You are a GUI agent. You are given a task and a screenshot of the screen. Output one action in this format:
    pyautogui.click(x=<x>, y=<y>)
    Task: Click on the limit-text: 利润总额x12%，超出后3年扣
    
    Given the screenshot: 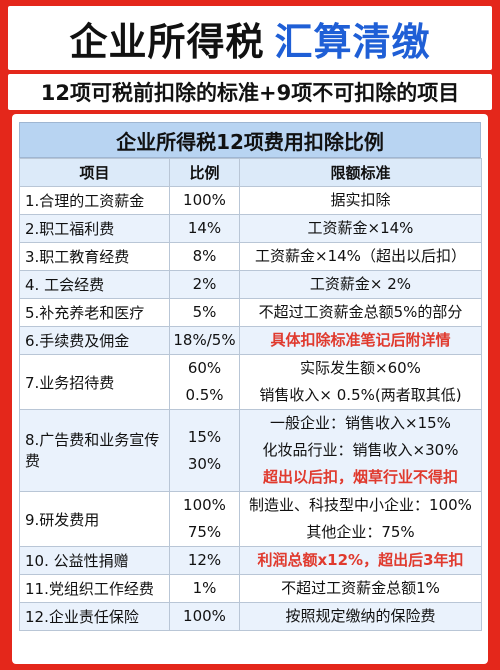 What is the action you would take?
    pyautogui.click(x=360, y=560)
    